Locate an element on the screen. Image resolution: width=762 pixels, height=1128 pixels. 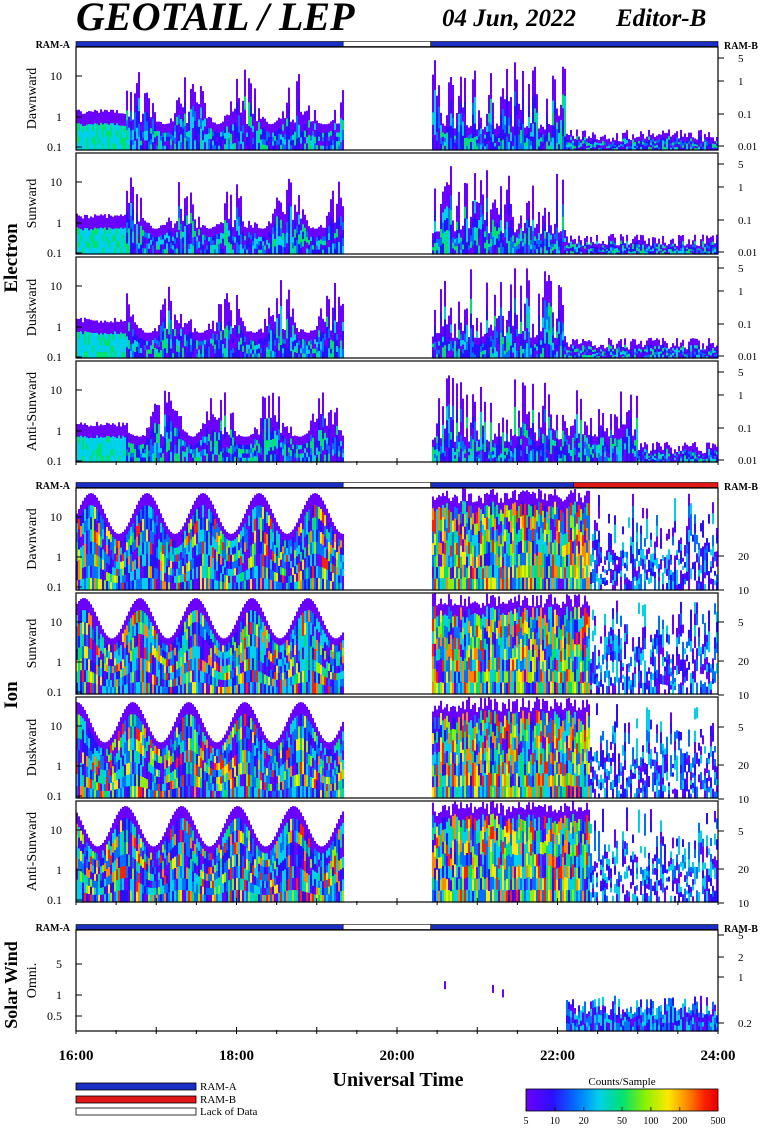
colorbar-title: Counts/Sample is located at coordinates (621, 1082).